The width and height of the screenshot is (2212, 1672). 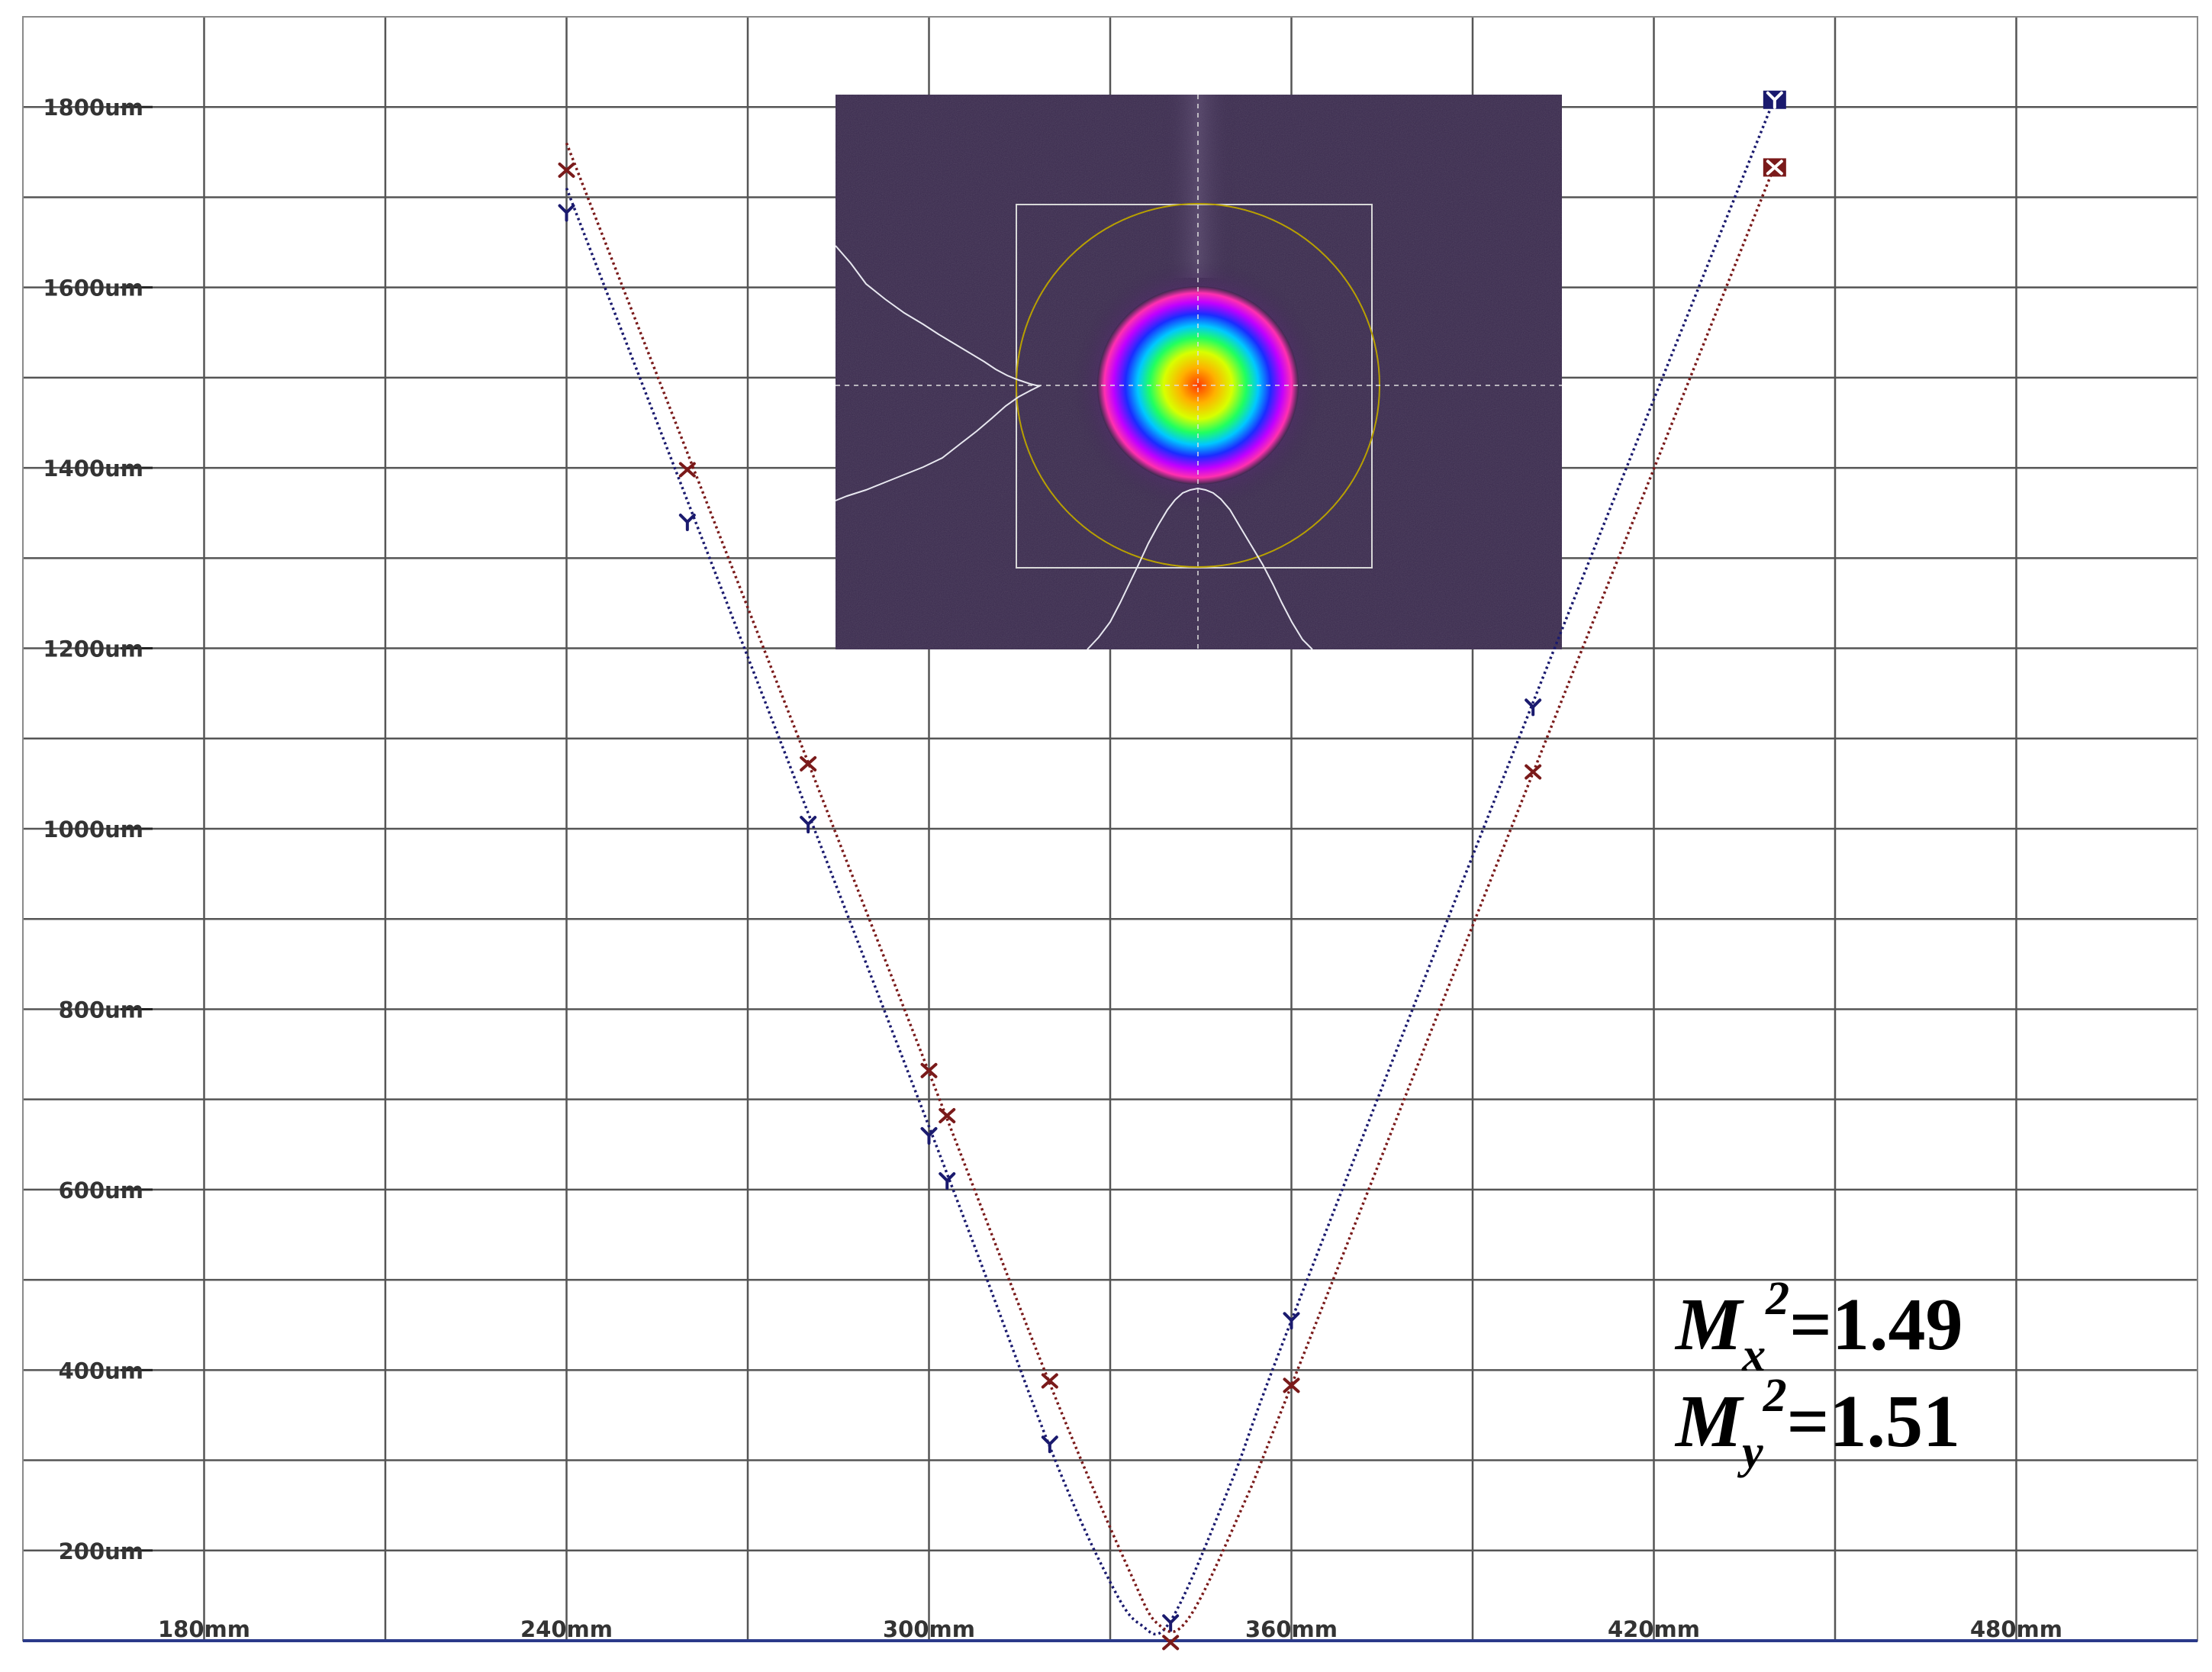 What do you see at coordinates (93, 288) in the screenshot?
I see `y-tick-label: 1600um` at bounding box center [93, 288].